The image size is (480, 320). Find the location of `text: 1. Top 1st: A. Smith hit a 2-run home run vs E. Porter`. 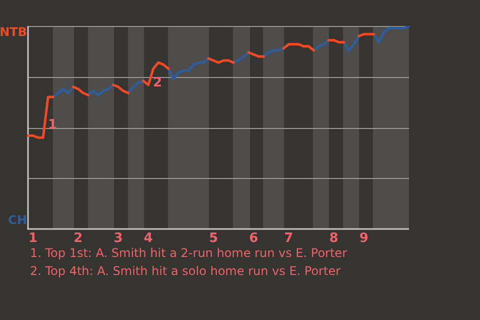

text: 1. Top 1st: A. Smith hit a 2-run home run vs E. Porter is located at coordinates (189, 253).